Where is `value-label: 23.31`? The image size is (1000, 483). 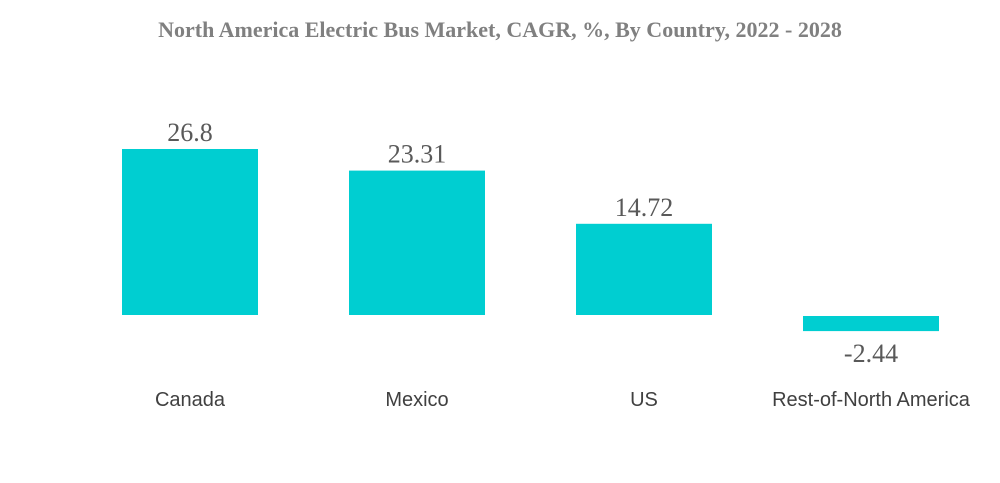
value-label: 23.31 is located at coordinates (417, 154).